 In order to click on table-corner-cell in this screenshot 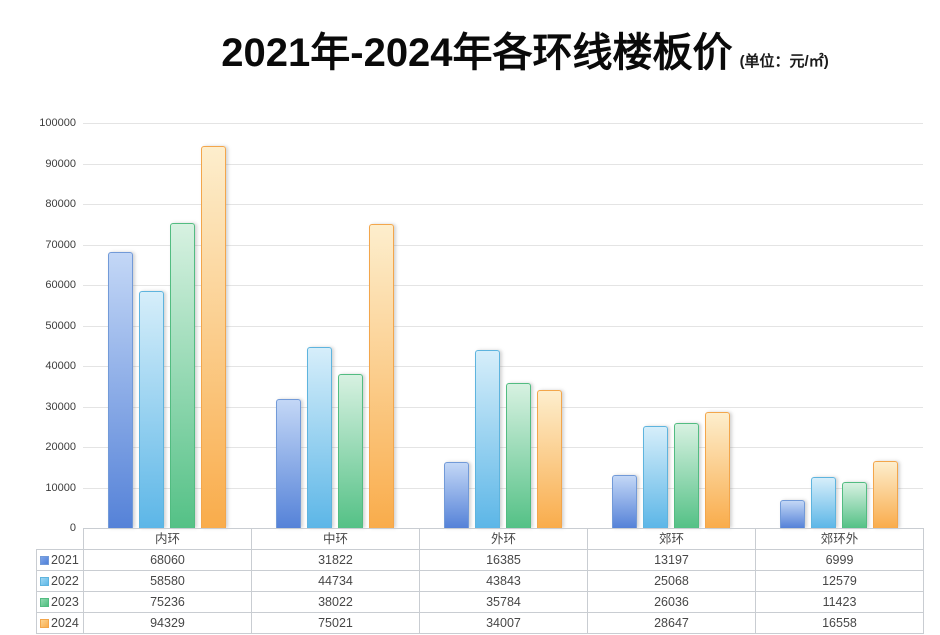, I will do `click(60, 539)`.